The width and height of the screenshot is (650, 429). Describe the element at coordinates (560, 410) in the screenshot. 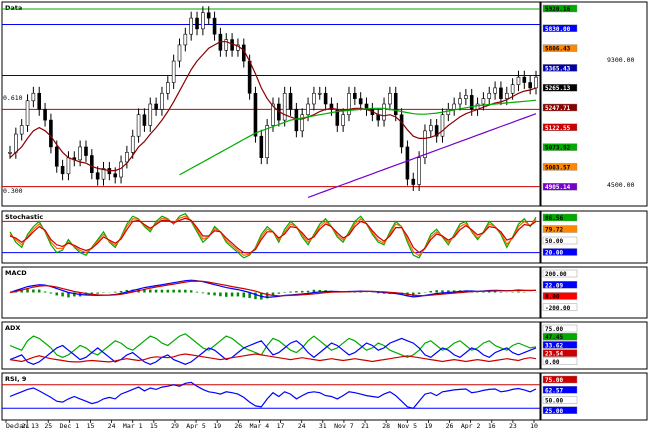

I see `price-tag: 25.00` at that location.